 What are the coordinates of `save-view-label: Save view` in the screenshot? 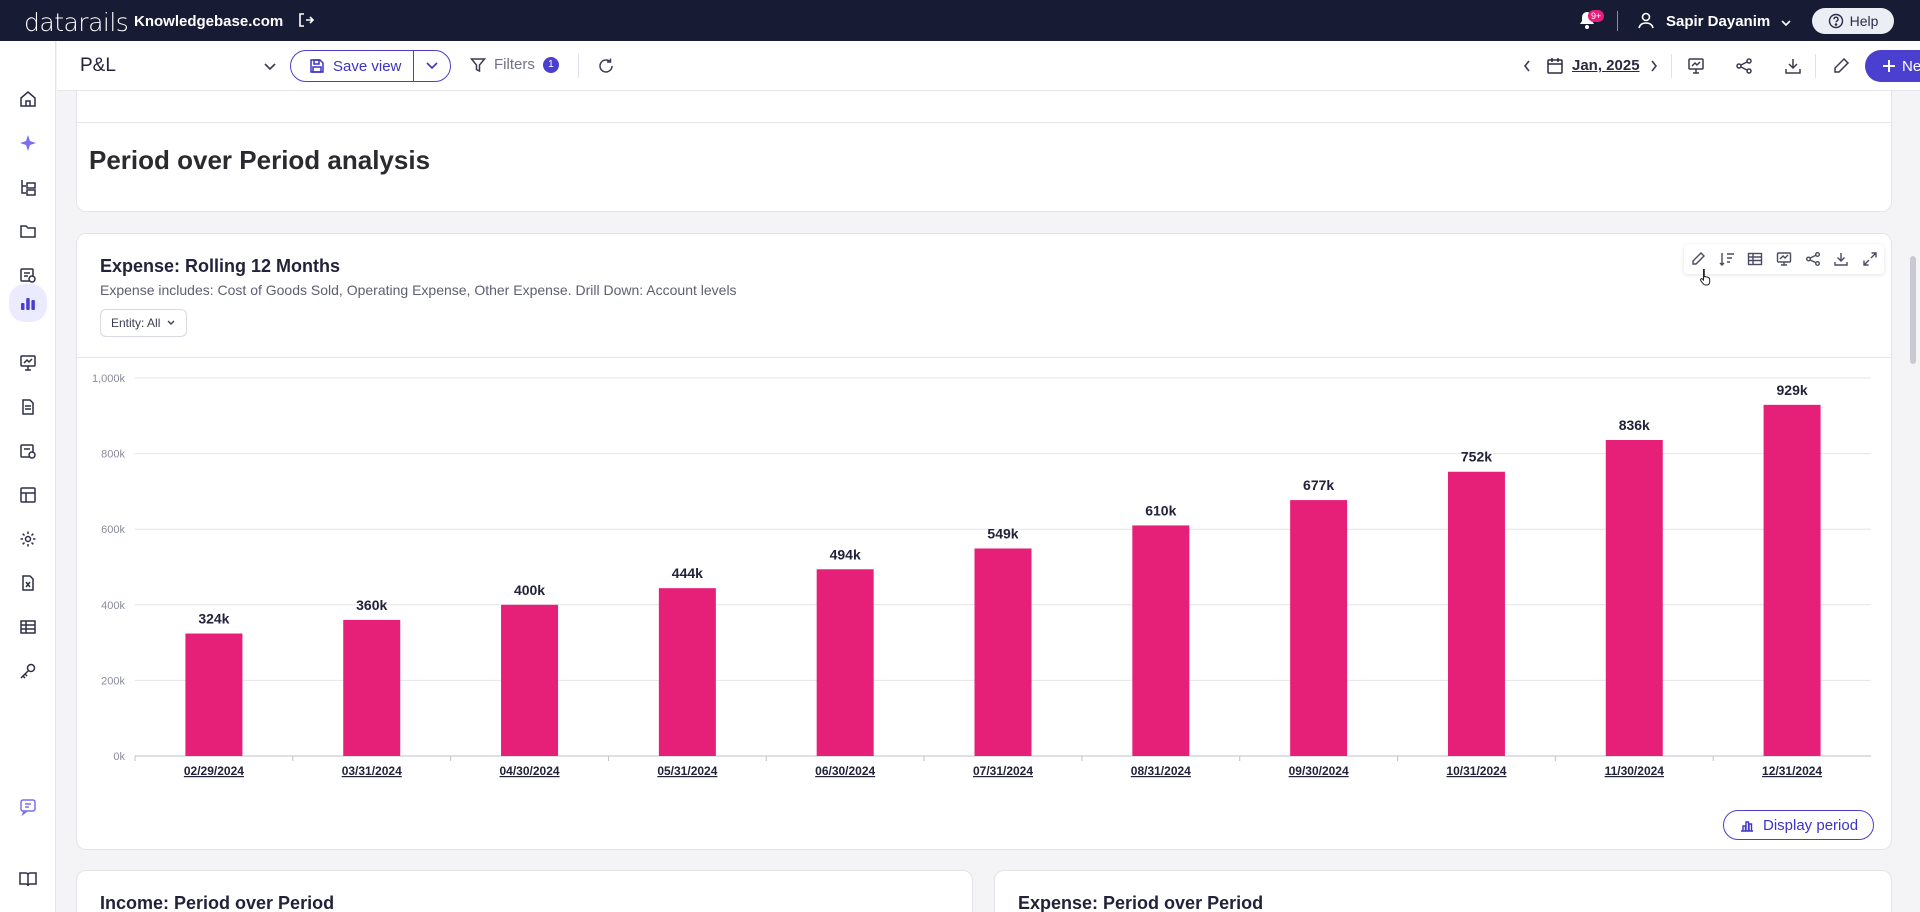 It's located at (367, 66).